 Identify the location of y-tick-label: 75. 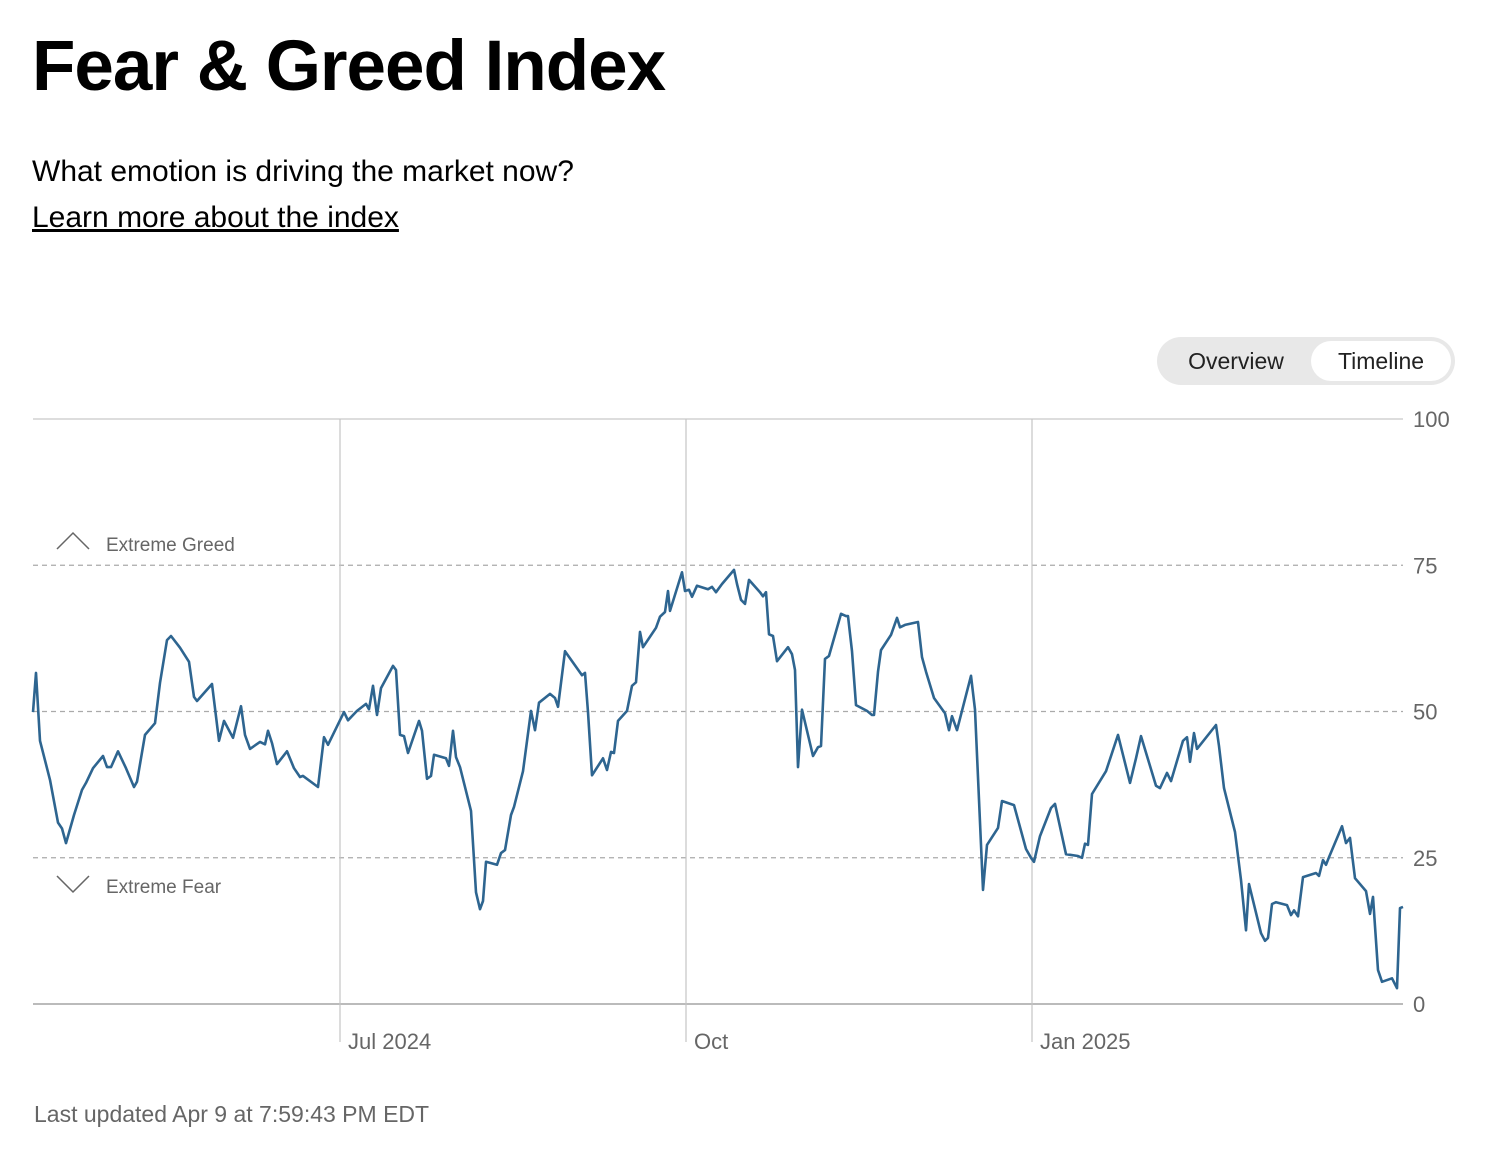
(1425, 565).